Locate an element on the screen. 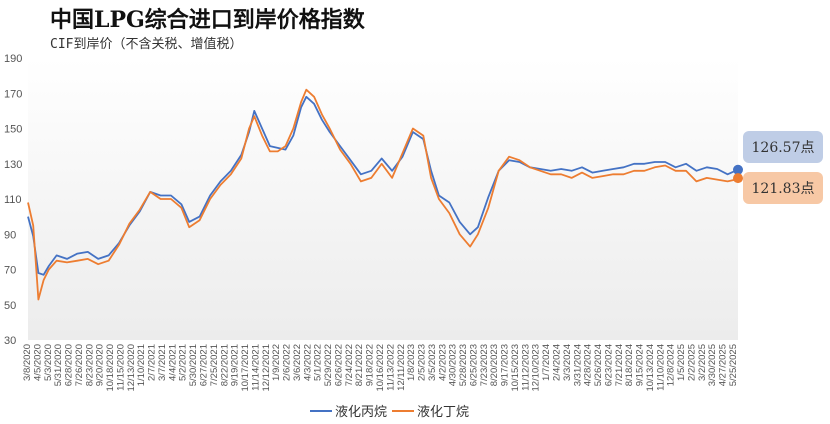 Image resolution: width=830 pixels, height=424 pixels. x-tick-label: 8/22/2021 is located at coordinates (224, 365).